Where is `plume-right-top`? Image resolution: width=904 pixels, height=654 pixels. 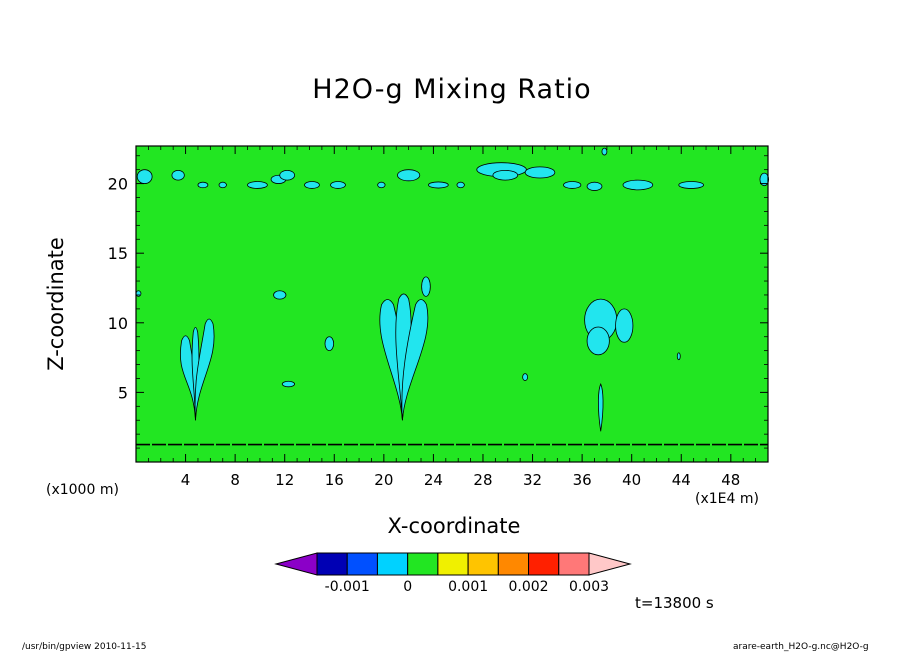 plume-right-top is located at coordinates (598, 341).